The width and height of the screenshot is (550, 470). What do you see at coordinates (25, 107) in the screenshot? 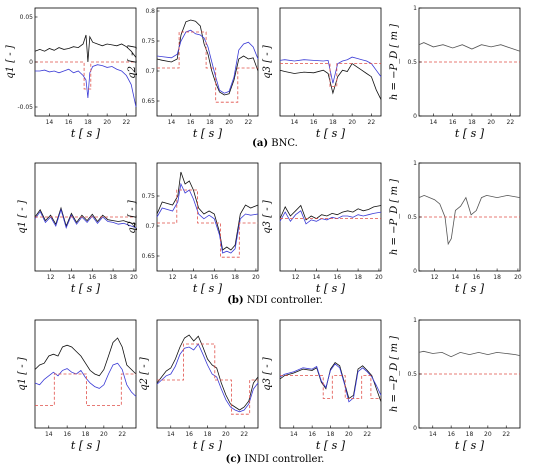
I see `y-tick-label: -0.05` at bounding box center [25, 107].